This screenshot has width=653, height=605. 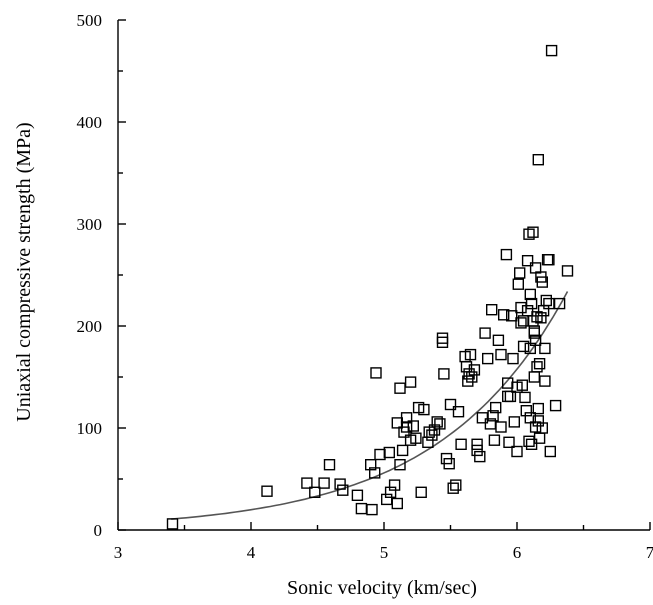 What do you see at coordinates (517, 552) in the screenshot?
I see `x-tick-label: 6` at bounding box center [517, 552].